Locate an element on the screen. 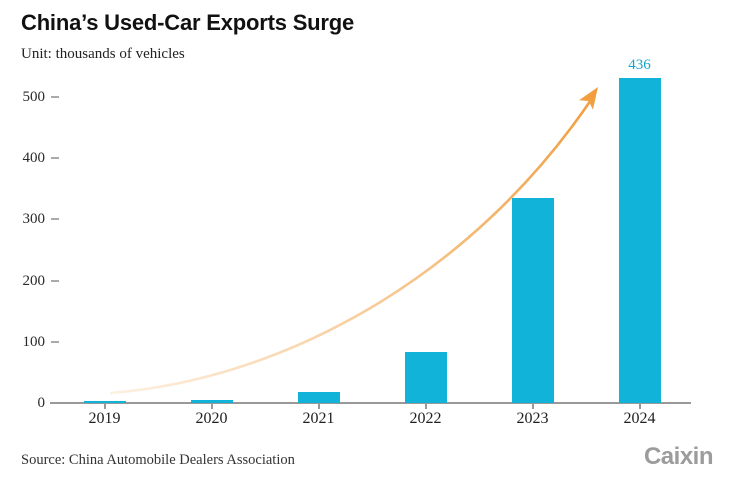 The width and height of the screenshot is (733, 486). x-axis-label-2019: 2019 is located at coordinates (104, 418).